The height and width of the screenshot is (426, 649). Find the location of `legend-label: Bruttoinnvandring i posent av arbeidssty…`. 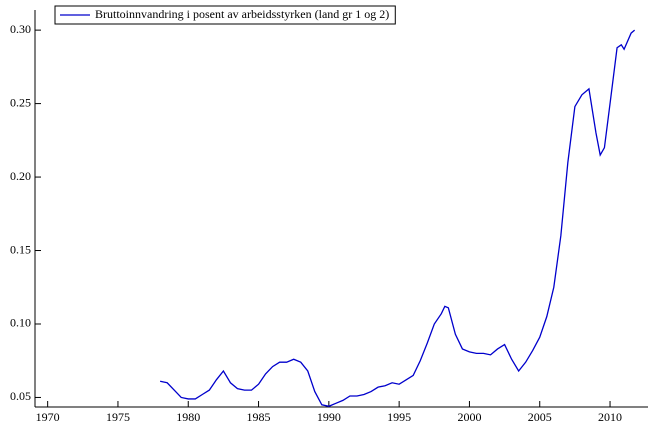

legend-label: Bruttoinnvandring i posent av arbeidssty… is located at coordinates (242, 14).